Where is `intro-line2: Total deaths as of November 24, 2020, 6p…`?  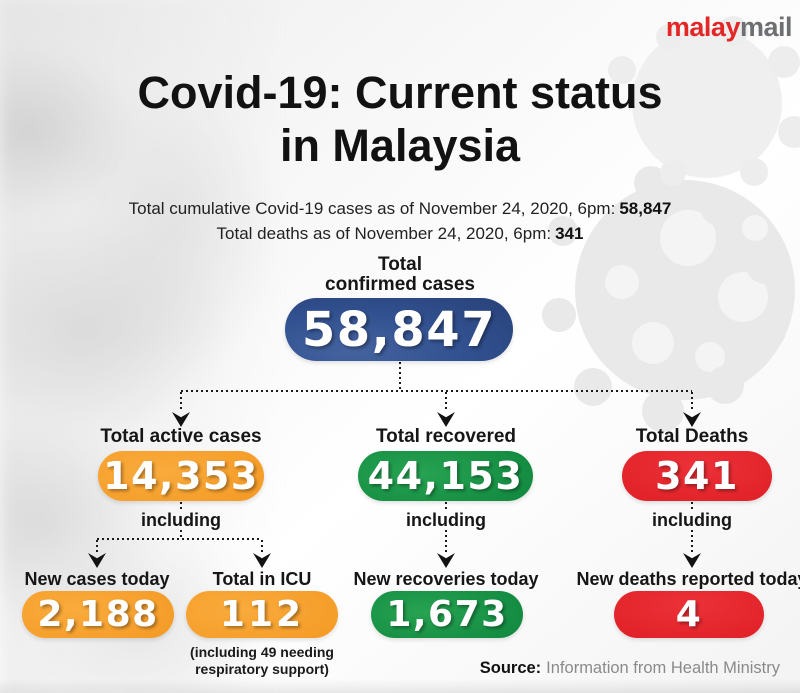 intro-line2: Total deaths as of November 24, 2020, 6p… is located at coordinates (400, 233).